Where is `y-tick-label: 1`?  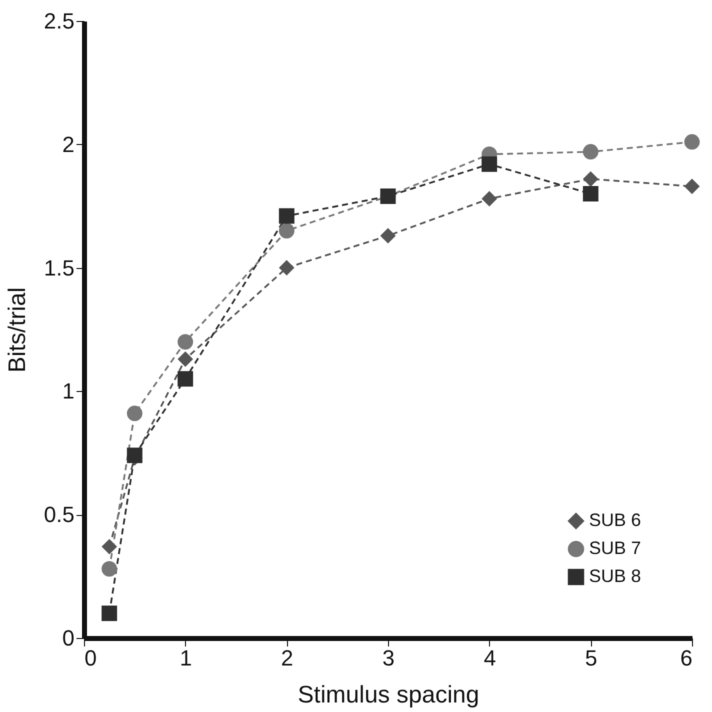 y-tick-label: 1 is located at coordinates (68, 391).